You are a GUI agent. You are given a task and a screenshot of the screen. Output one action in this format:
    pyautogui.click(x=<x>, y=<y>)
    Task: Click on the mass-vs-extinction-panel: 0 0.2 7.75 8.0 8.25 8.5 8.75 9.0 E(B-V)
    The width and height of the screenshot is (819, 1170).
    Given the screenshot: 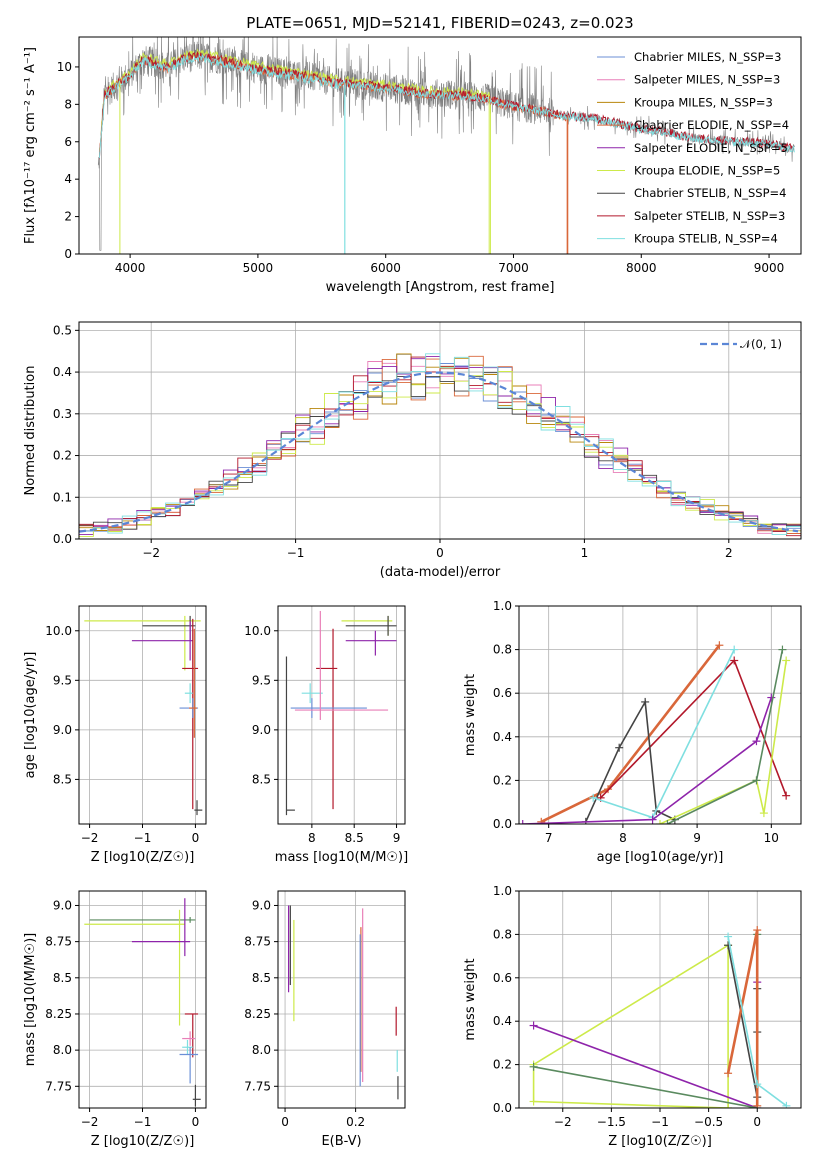 What is the action you would take?
    pyautogui.click(x=325, y=1019)
    